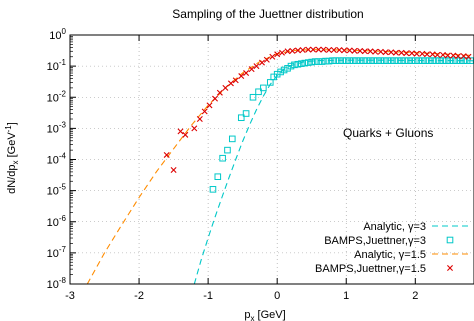 Image resolution: width=474 pixels, height=321 pixels. I want to click on y-tick-label: 10⁻¹, so click(57, 65).